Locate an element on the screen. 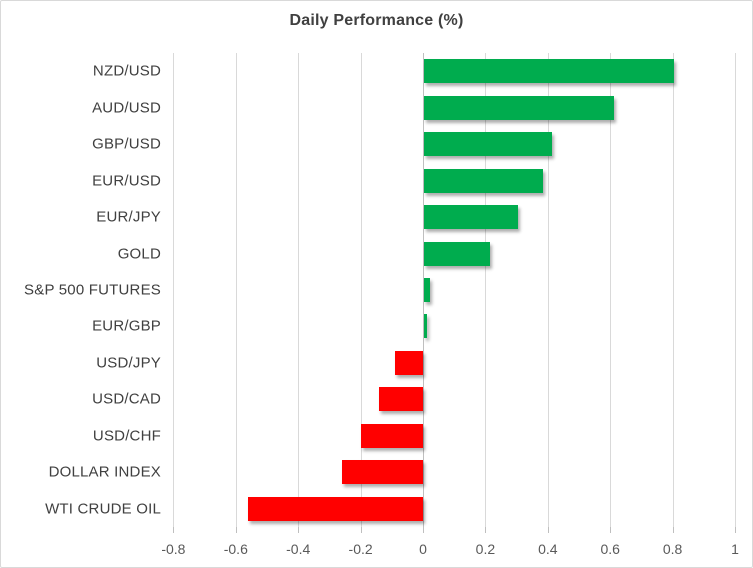 The height and width of the screenshot is (568, 753). x-tick-label: -0.8 is located at coordinates (173, 549).